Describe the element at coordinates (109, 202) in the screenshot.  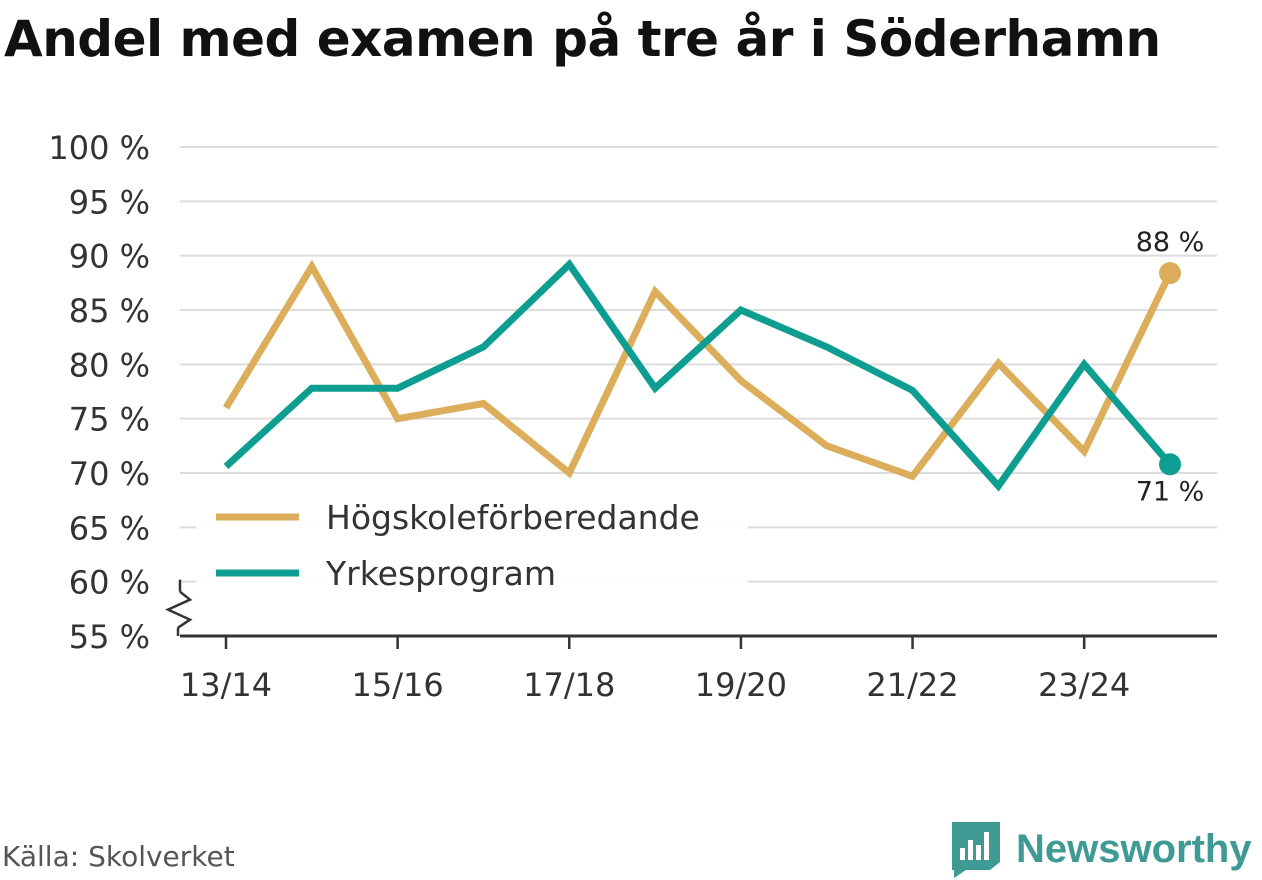
I see `y-tick-label: 95 %` at that location.